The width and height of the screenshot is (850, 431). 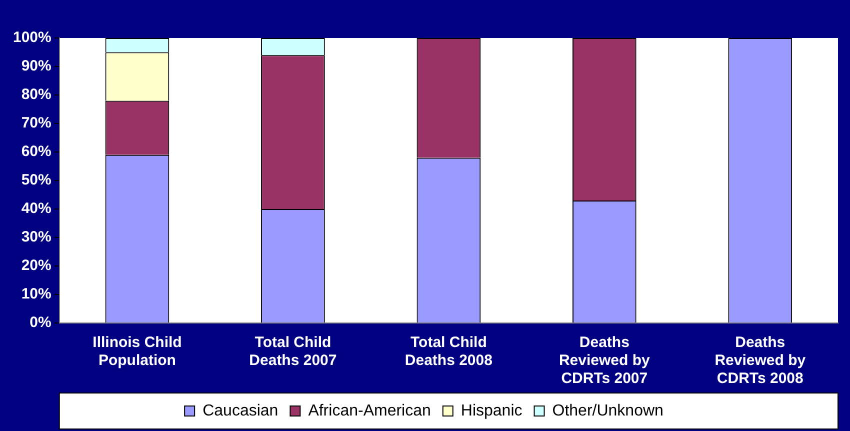 I want to click on y-tick-label: 70%, so click(x=36, y=123).